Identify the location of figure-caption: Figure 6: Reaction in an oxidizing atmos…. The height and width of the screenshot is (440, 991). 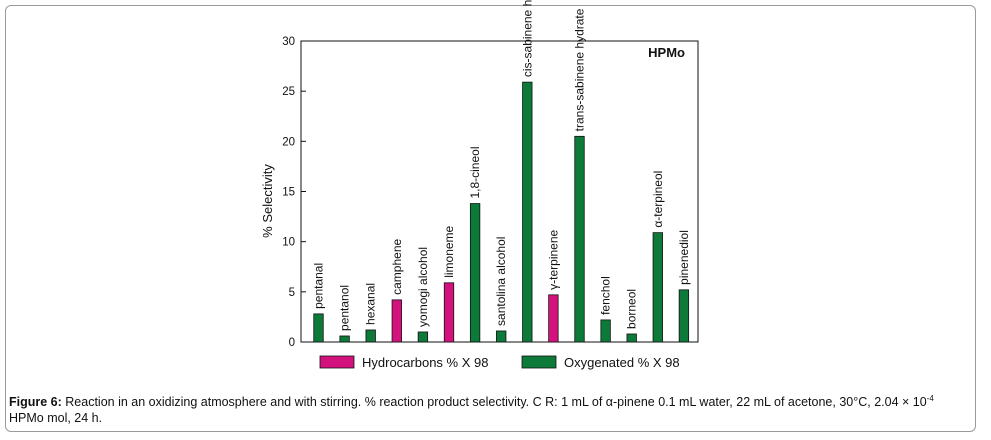
(486, 410).